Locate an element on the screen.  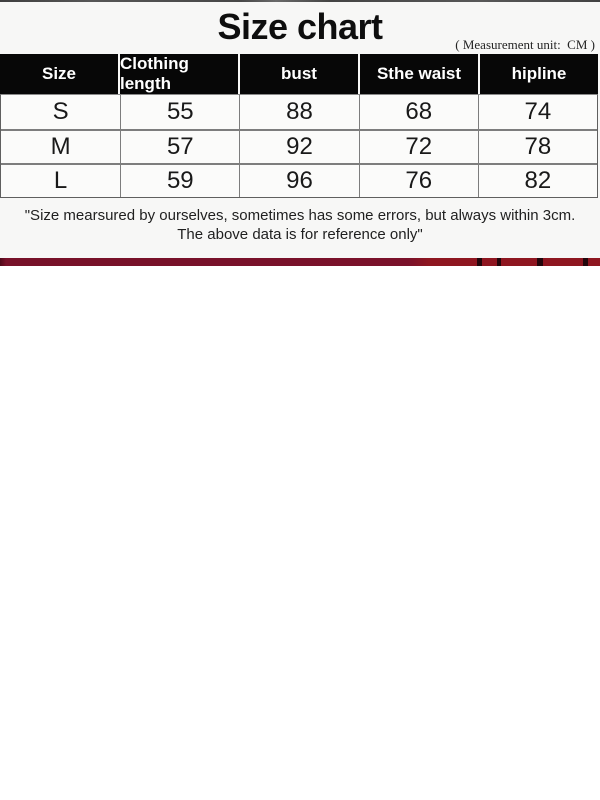
cell-bust: 92 is located at coordinates (298, 147).